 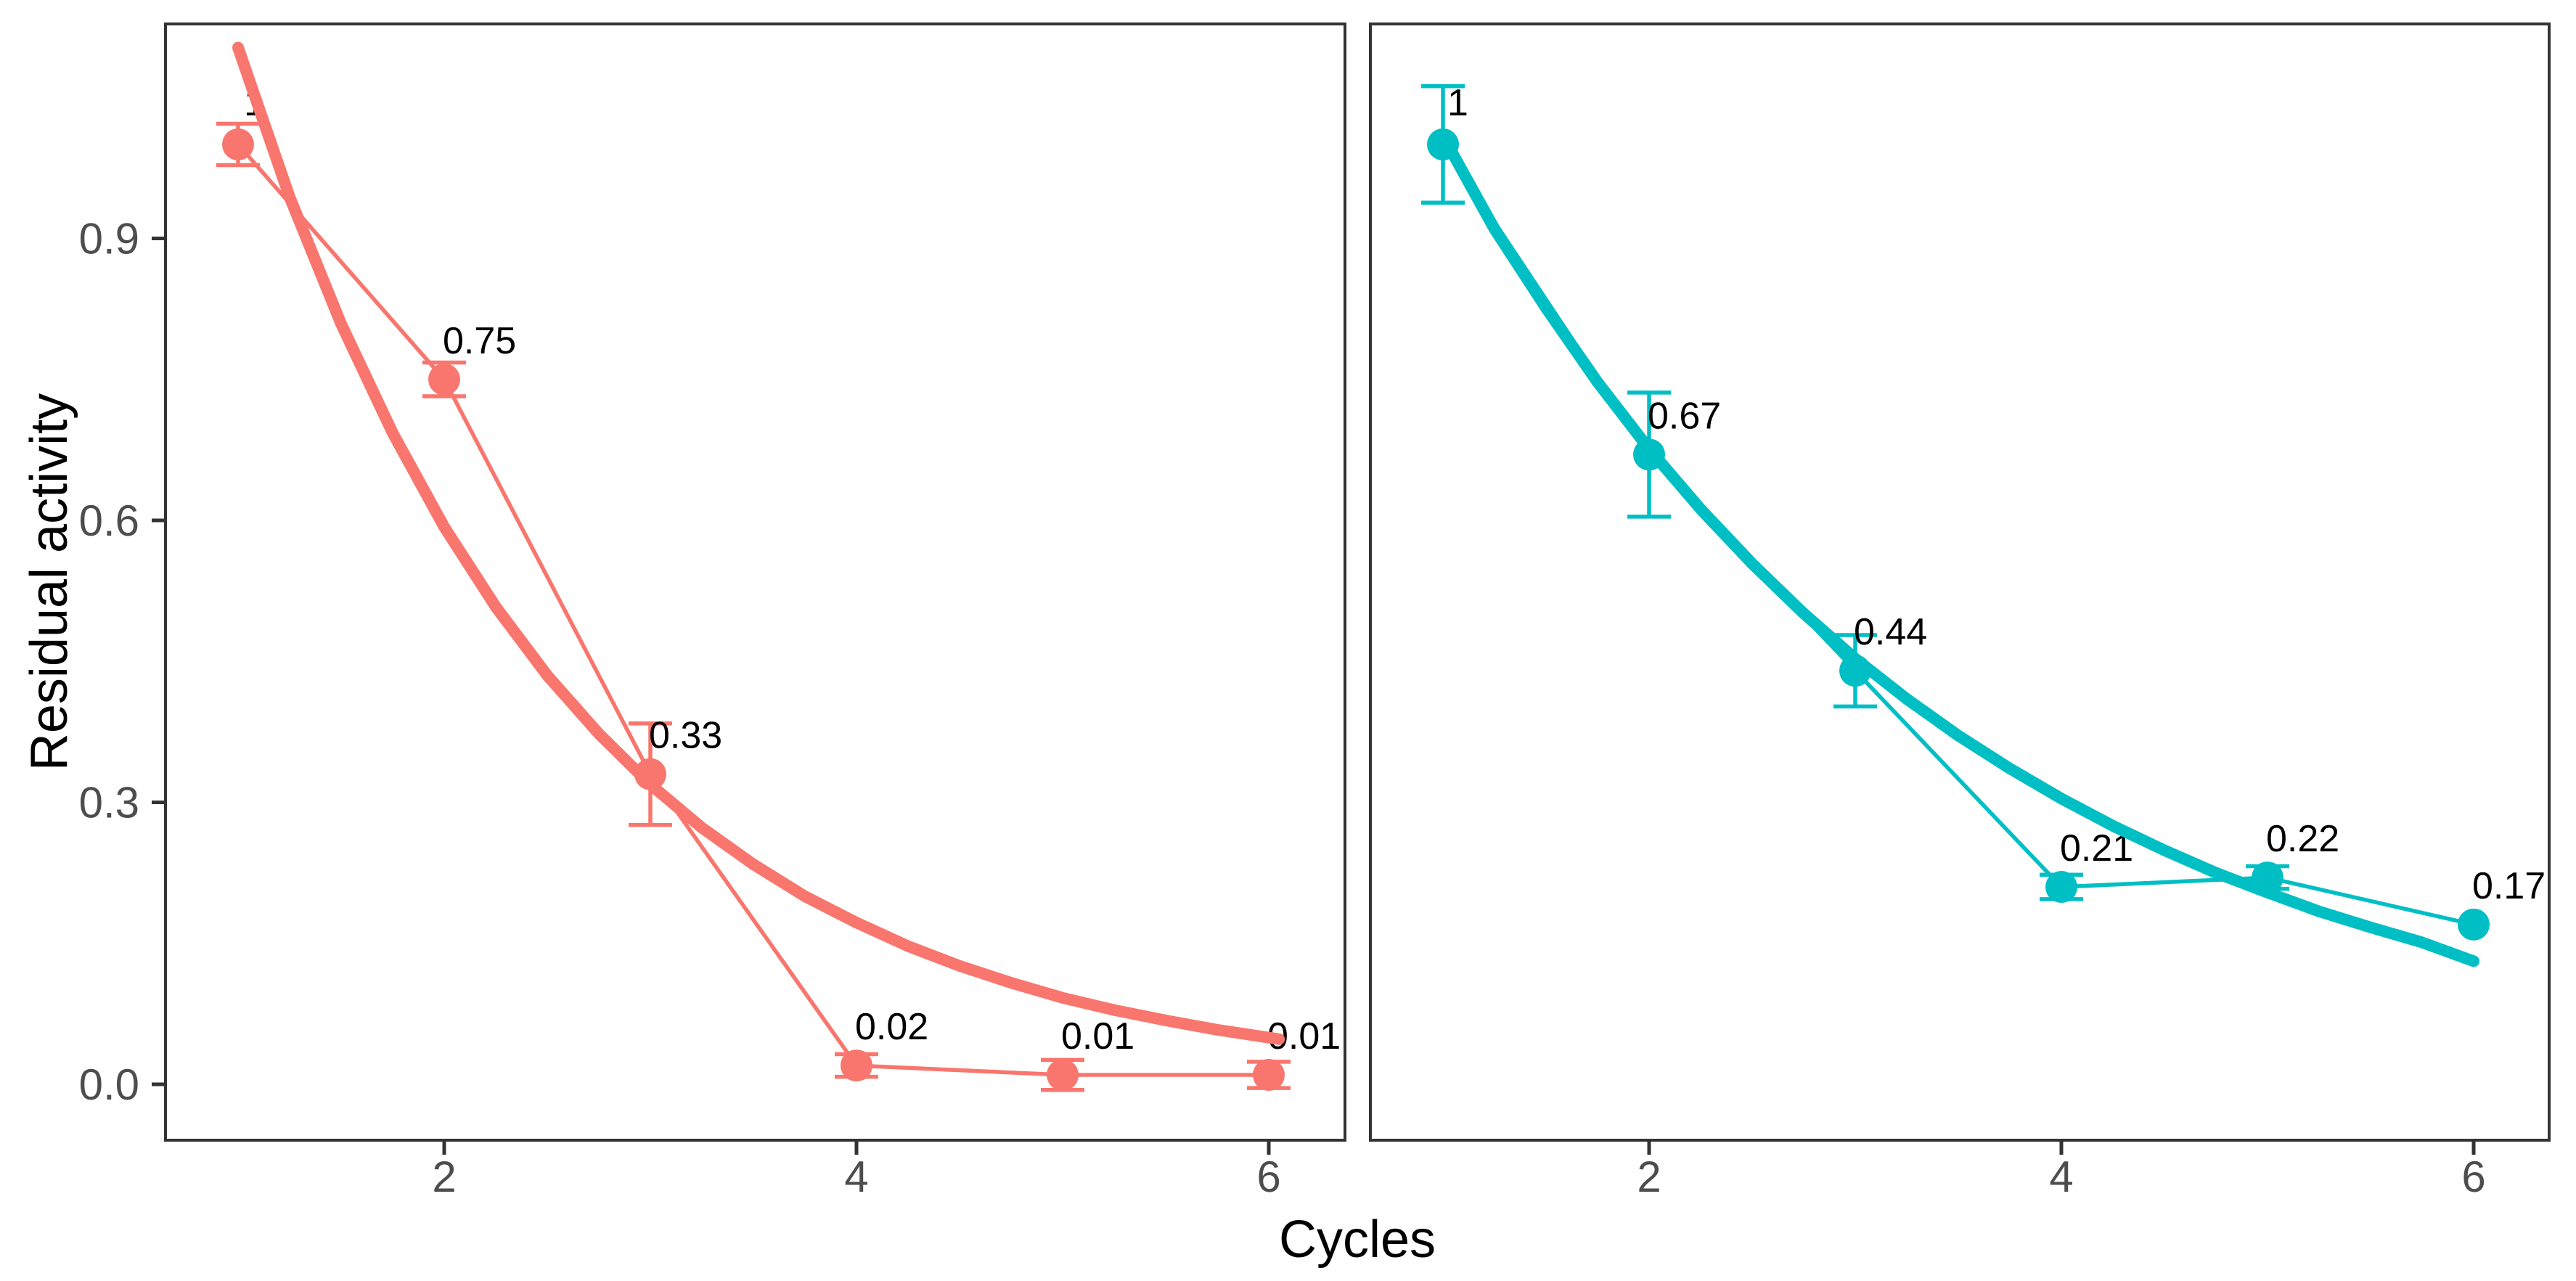 I want to click on point-label: 0.67, so click(x=1685, y=416).